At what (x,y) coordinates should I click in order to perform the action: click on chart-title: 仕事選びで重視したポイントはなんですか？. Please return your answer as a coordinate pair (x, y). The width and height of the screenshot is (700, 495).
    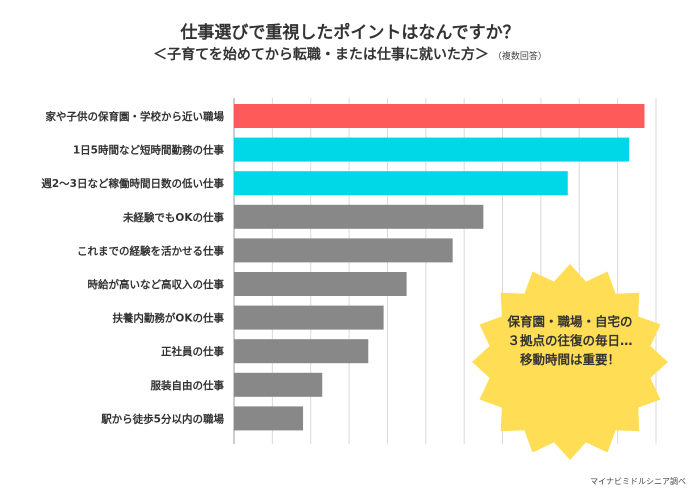
    Looking at the image, I should click on (350, 33).